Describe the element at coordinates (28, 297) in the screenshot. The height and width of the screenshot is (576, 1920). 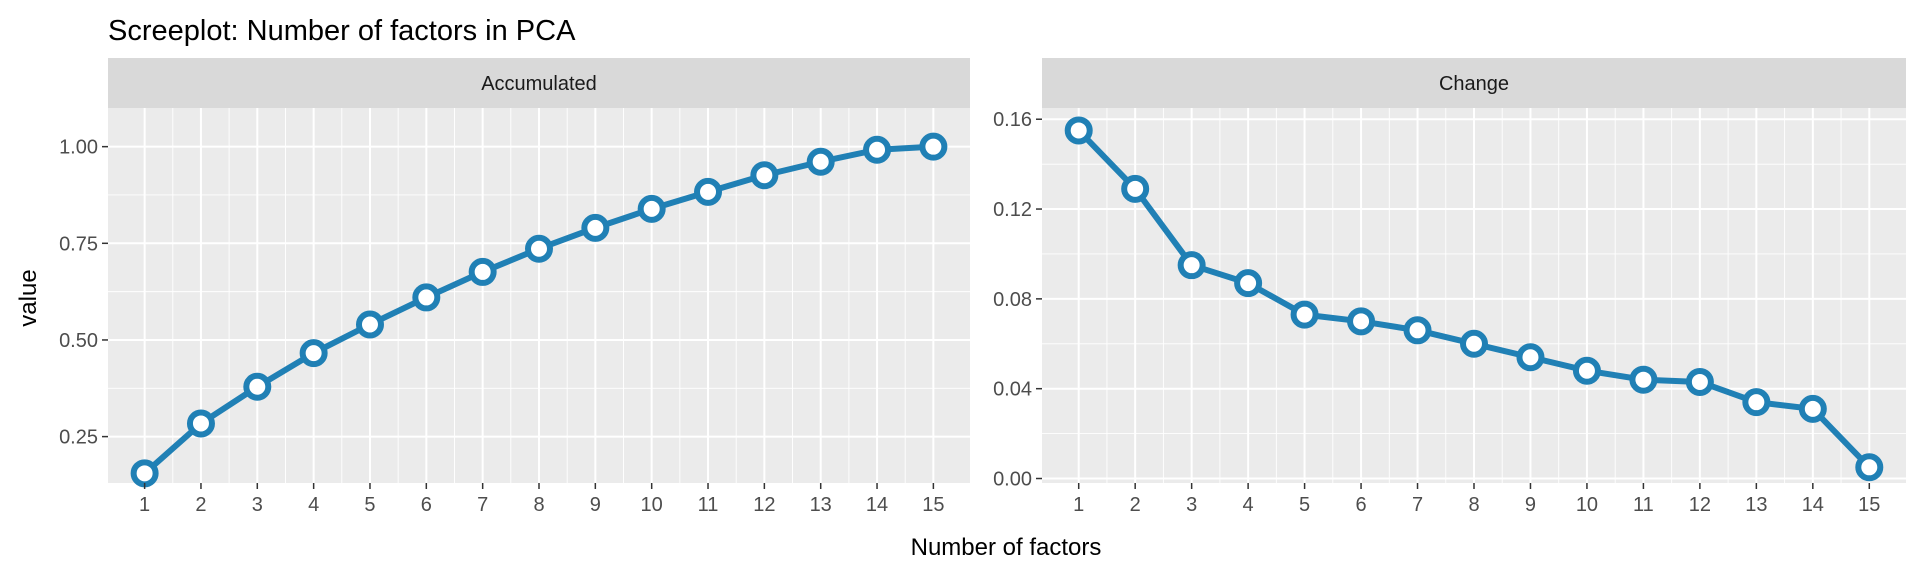
I see `y-axis-title: value` at that location.